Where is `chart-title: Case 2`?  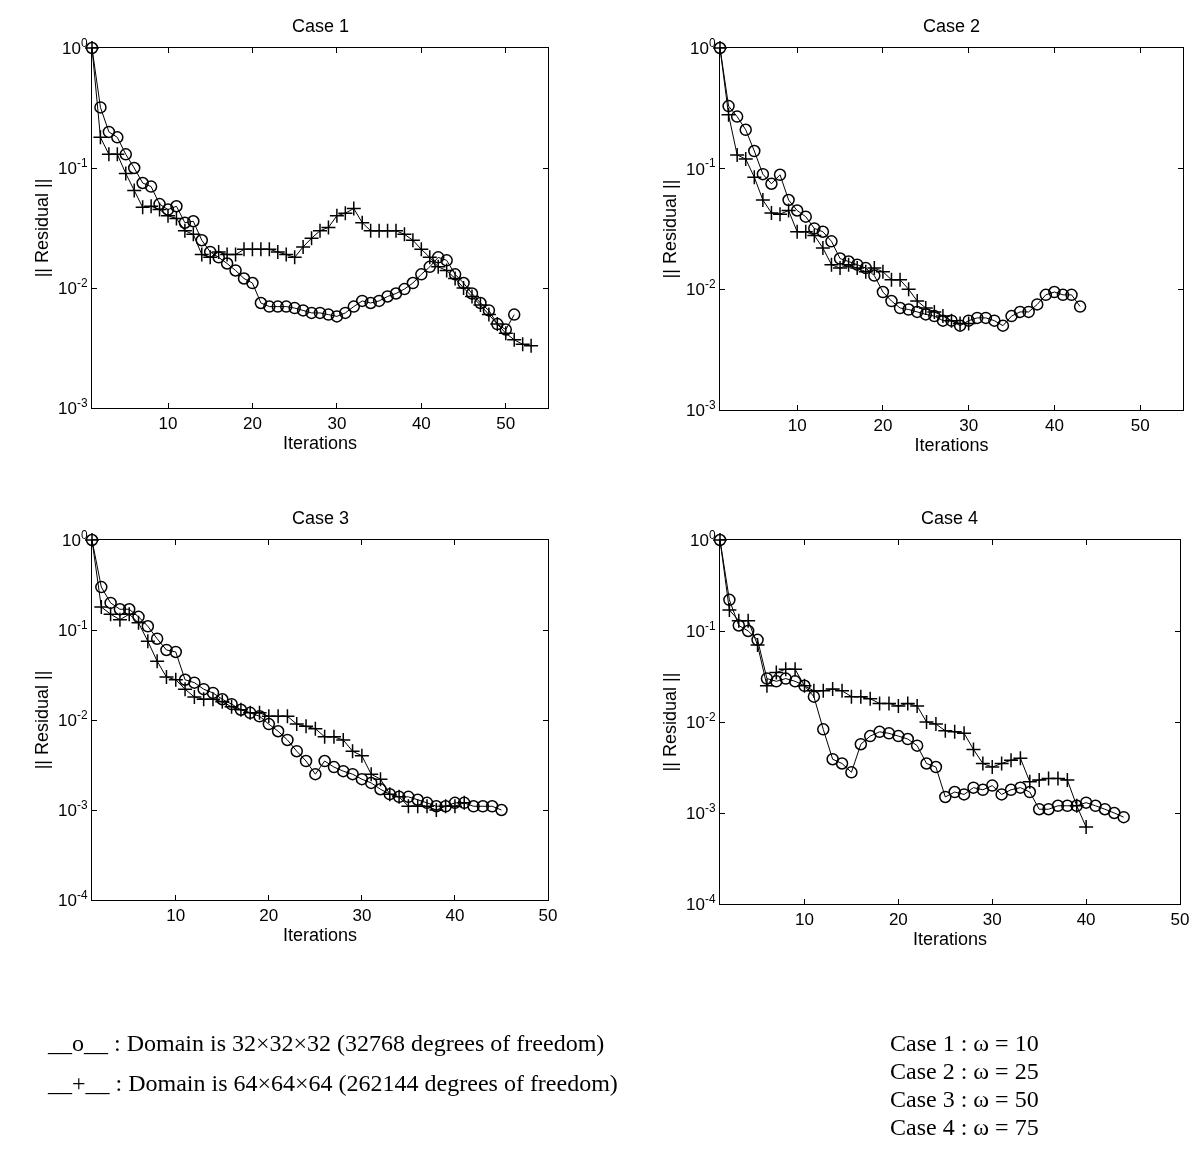 chart-title: Case 2 is located at coordinates (952, 26).